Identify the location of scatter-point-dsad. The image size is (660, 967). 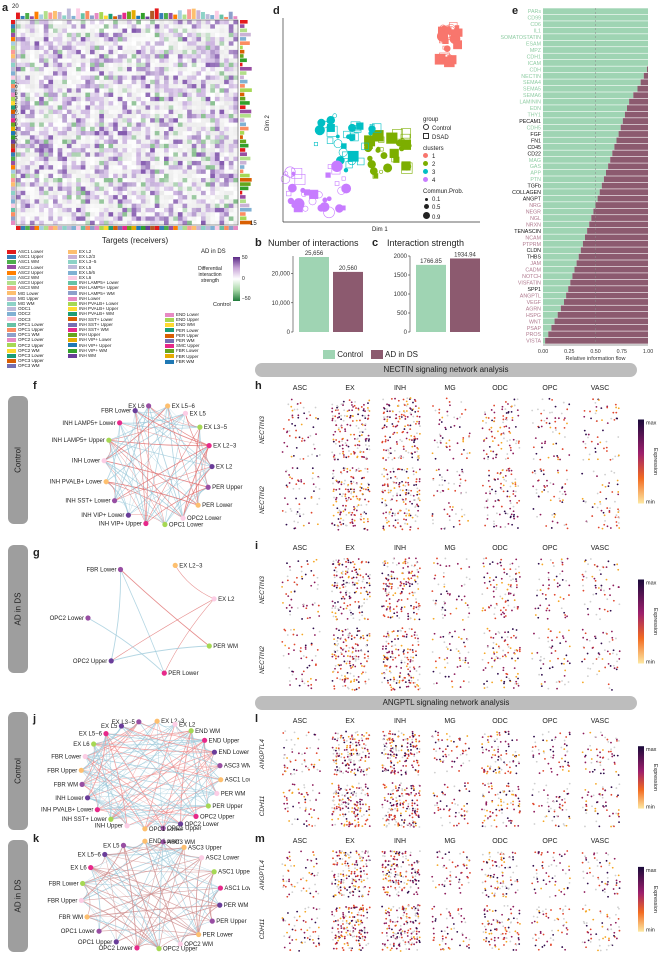
(376, 176).